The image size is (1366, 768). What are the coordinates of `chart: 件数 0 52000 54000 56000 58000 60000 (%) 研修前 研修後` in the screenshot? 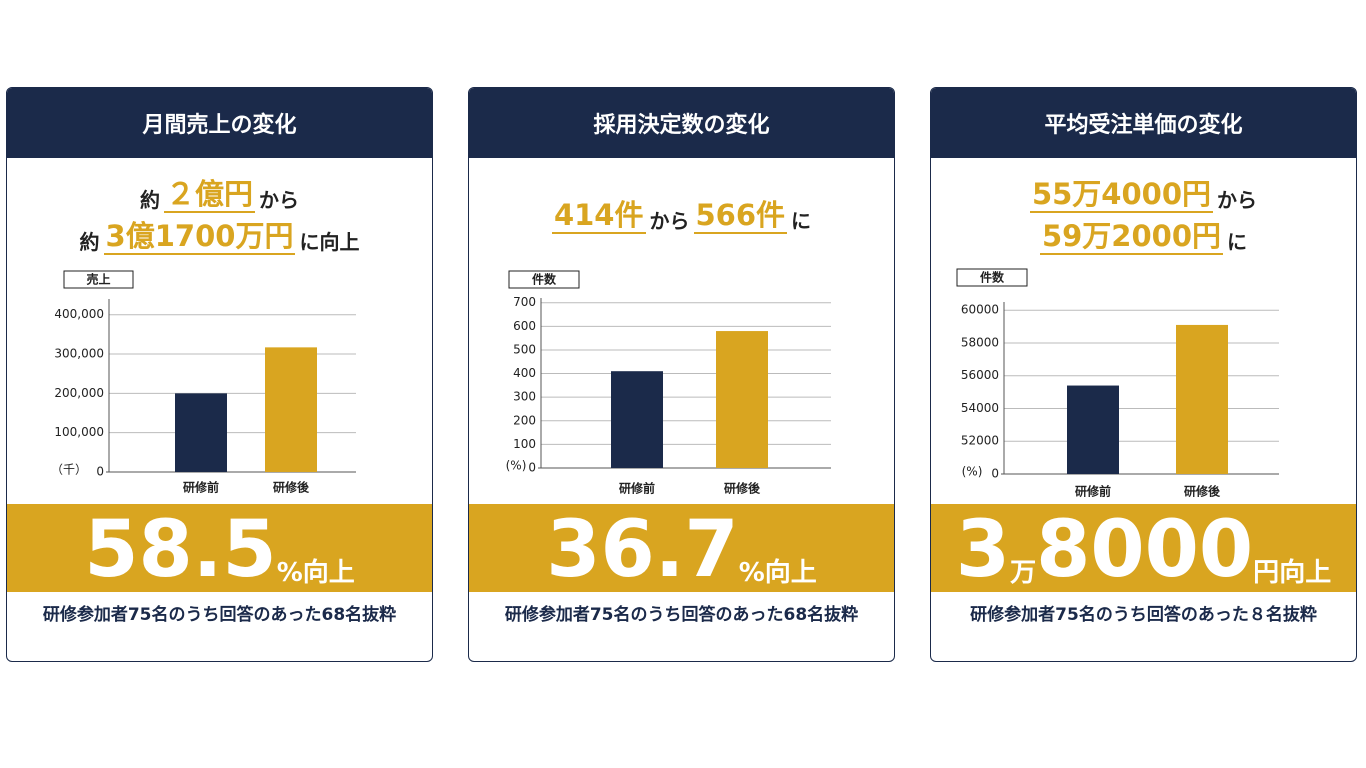 It's located at (1117, 383).